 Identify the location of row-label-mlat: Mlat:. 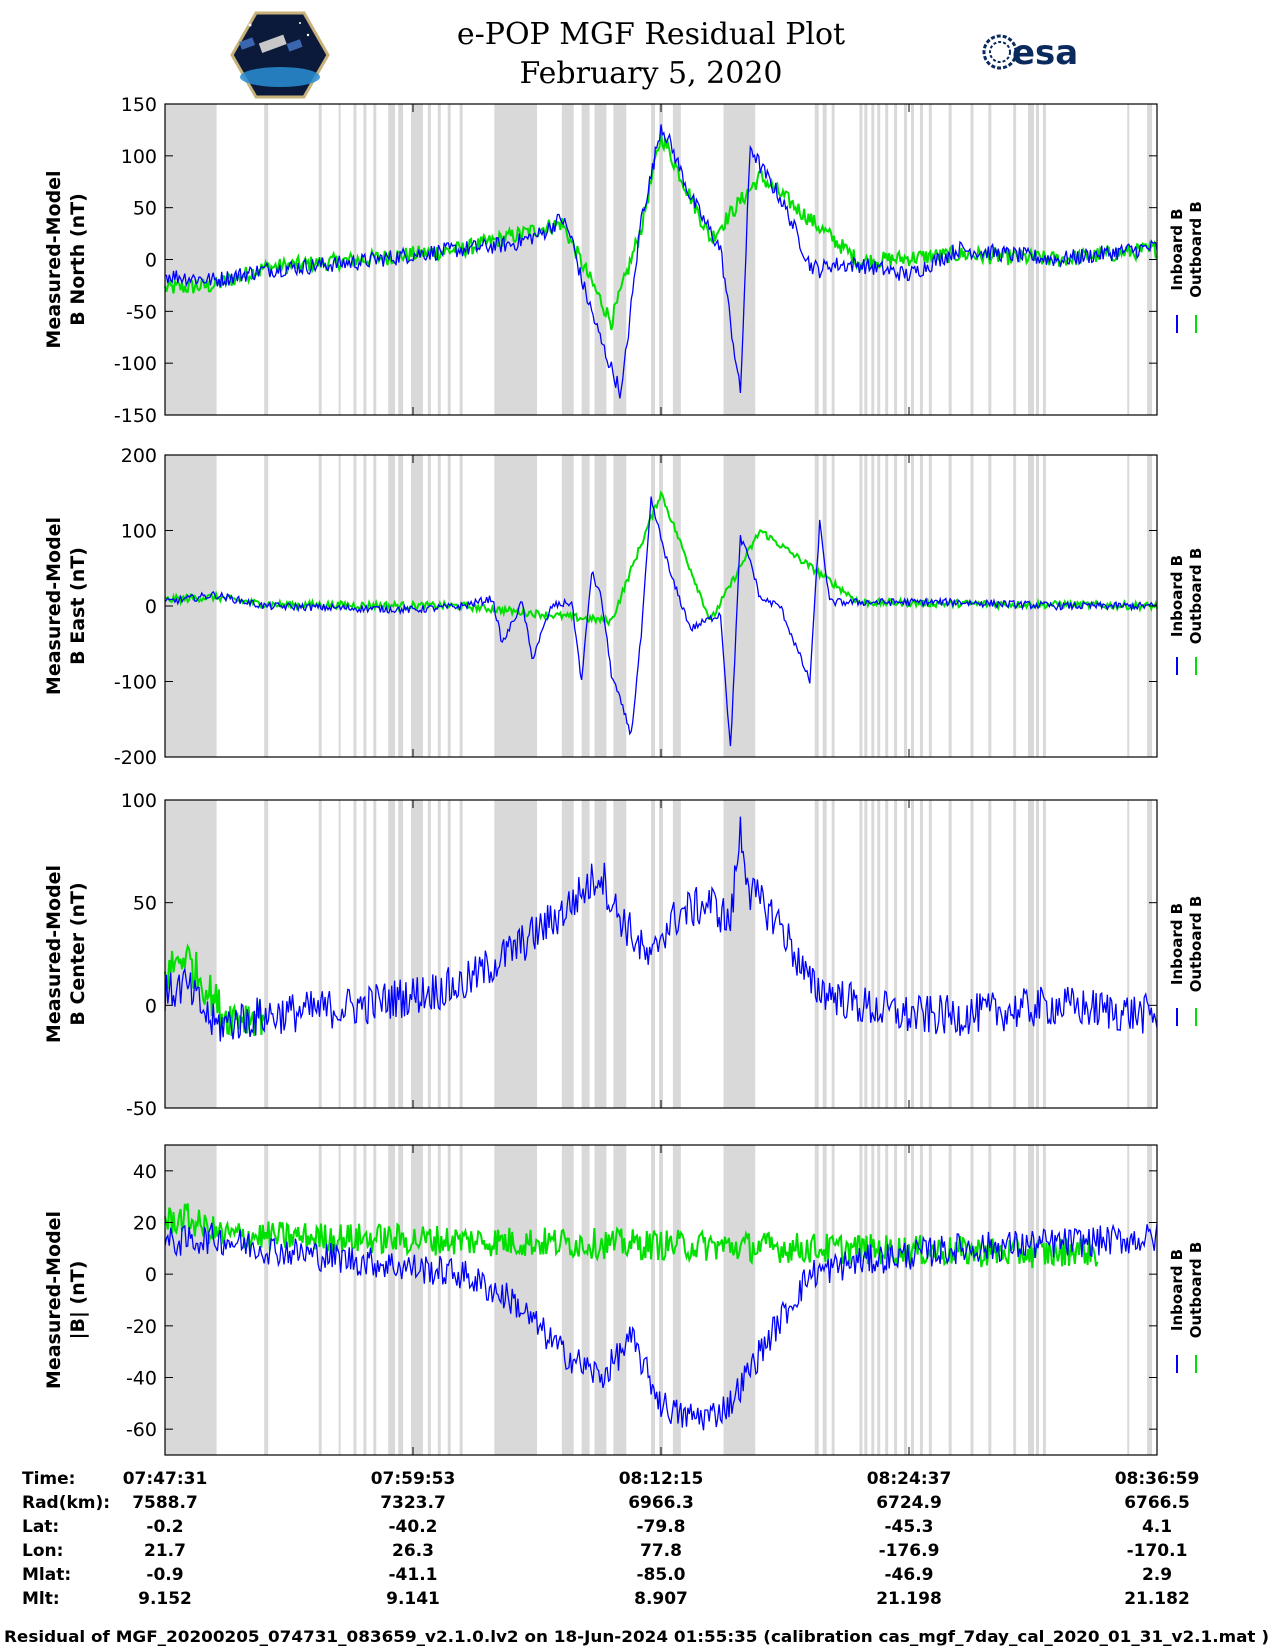
(46, 1575).